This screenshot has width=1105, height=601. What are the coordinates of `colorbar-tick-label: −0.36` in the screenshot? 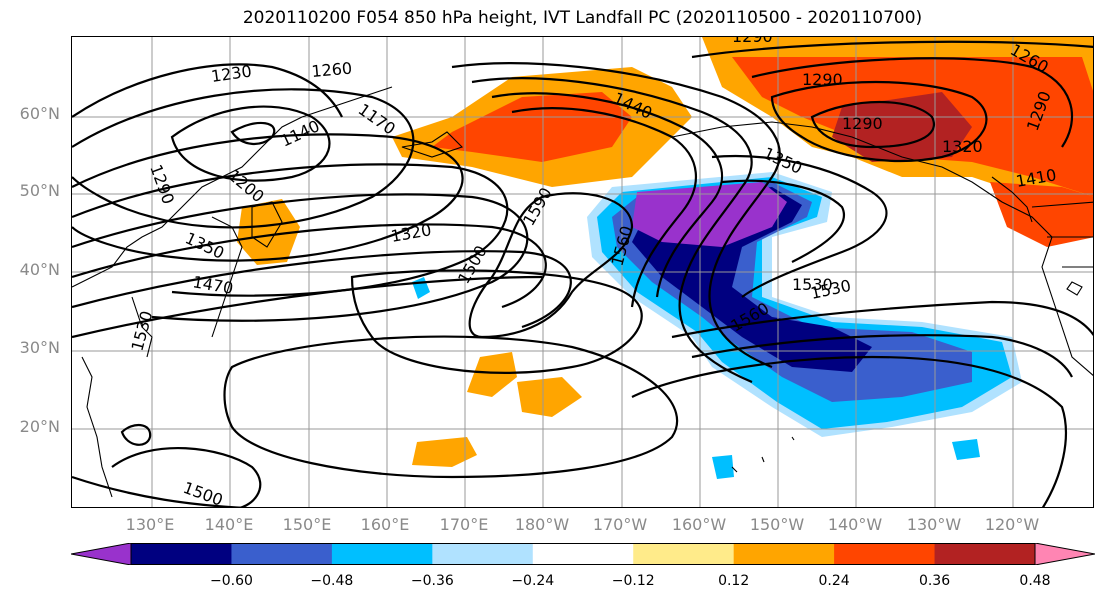 It's located at (432, 581).